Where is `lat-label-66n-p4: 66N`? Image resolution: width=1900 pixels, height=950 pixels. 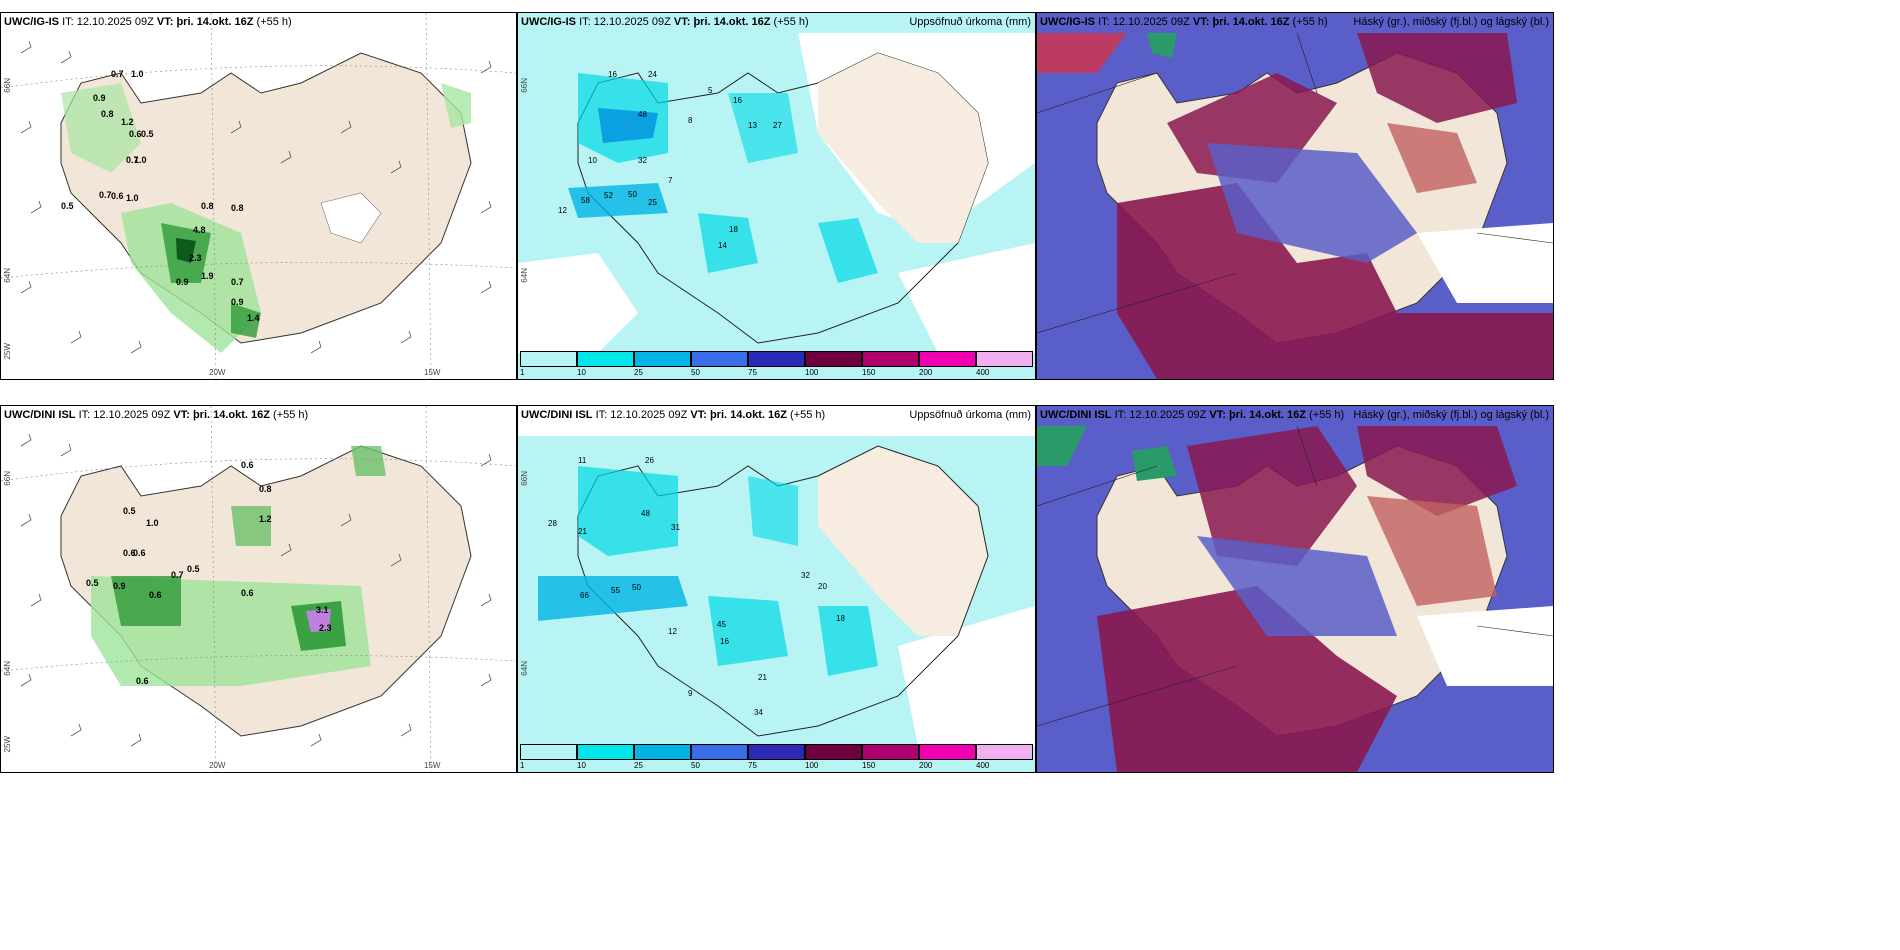
lat-label-66n-p4: 66N is located at coordinates (7, 478).